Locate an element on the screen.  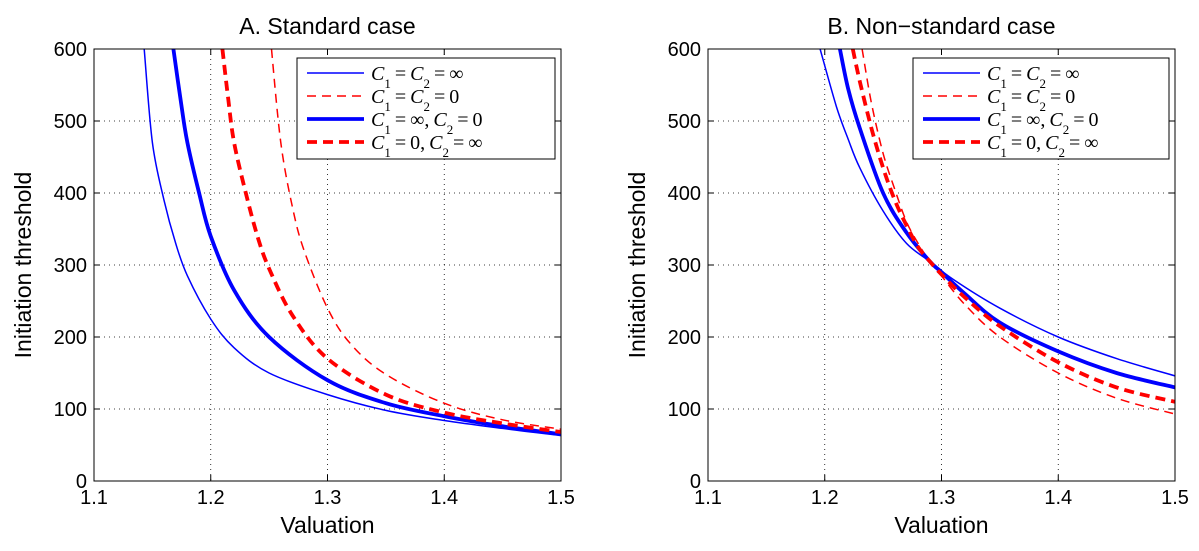
legend-box is located at coordinates (426, 108).